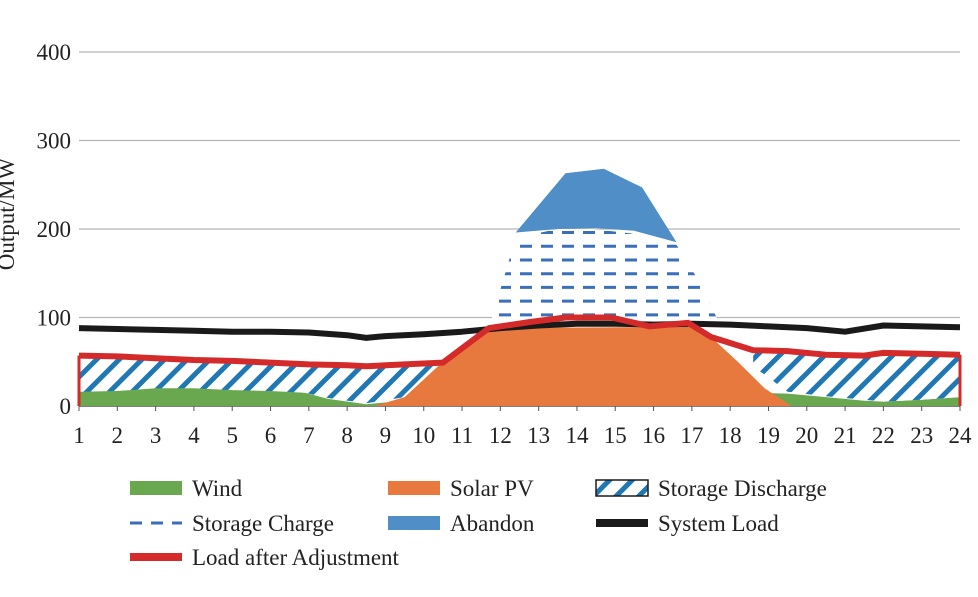 The height and width of the screenshot is (597, 978). I want to click on y-tick-label: 300, so click(54, 141).